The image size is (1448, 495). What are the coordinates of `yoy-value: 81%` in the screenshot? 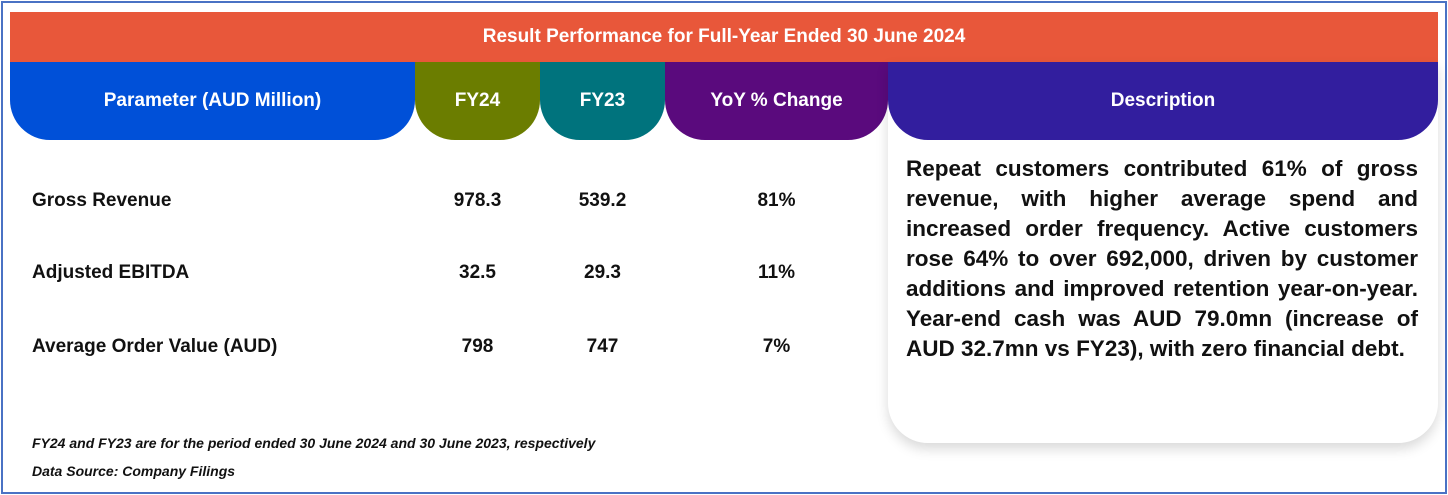 It's located at (776, 200).